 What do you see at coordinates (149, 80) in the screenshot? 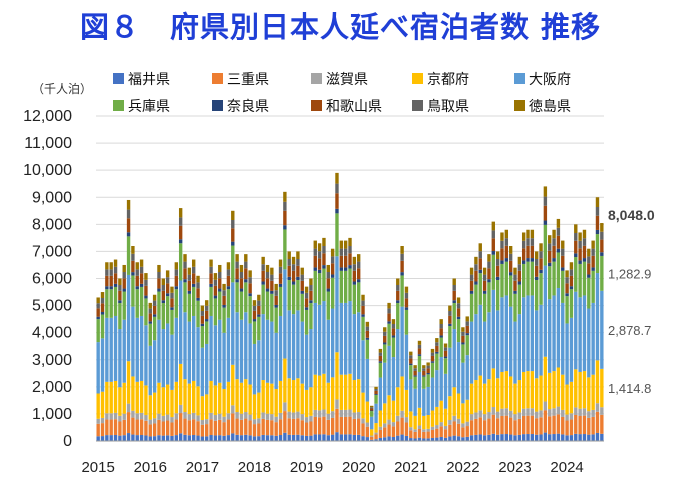
I see `legend-label: 福井県` at bounding box center [149, 80].